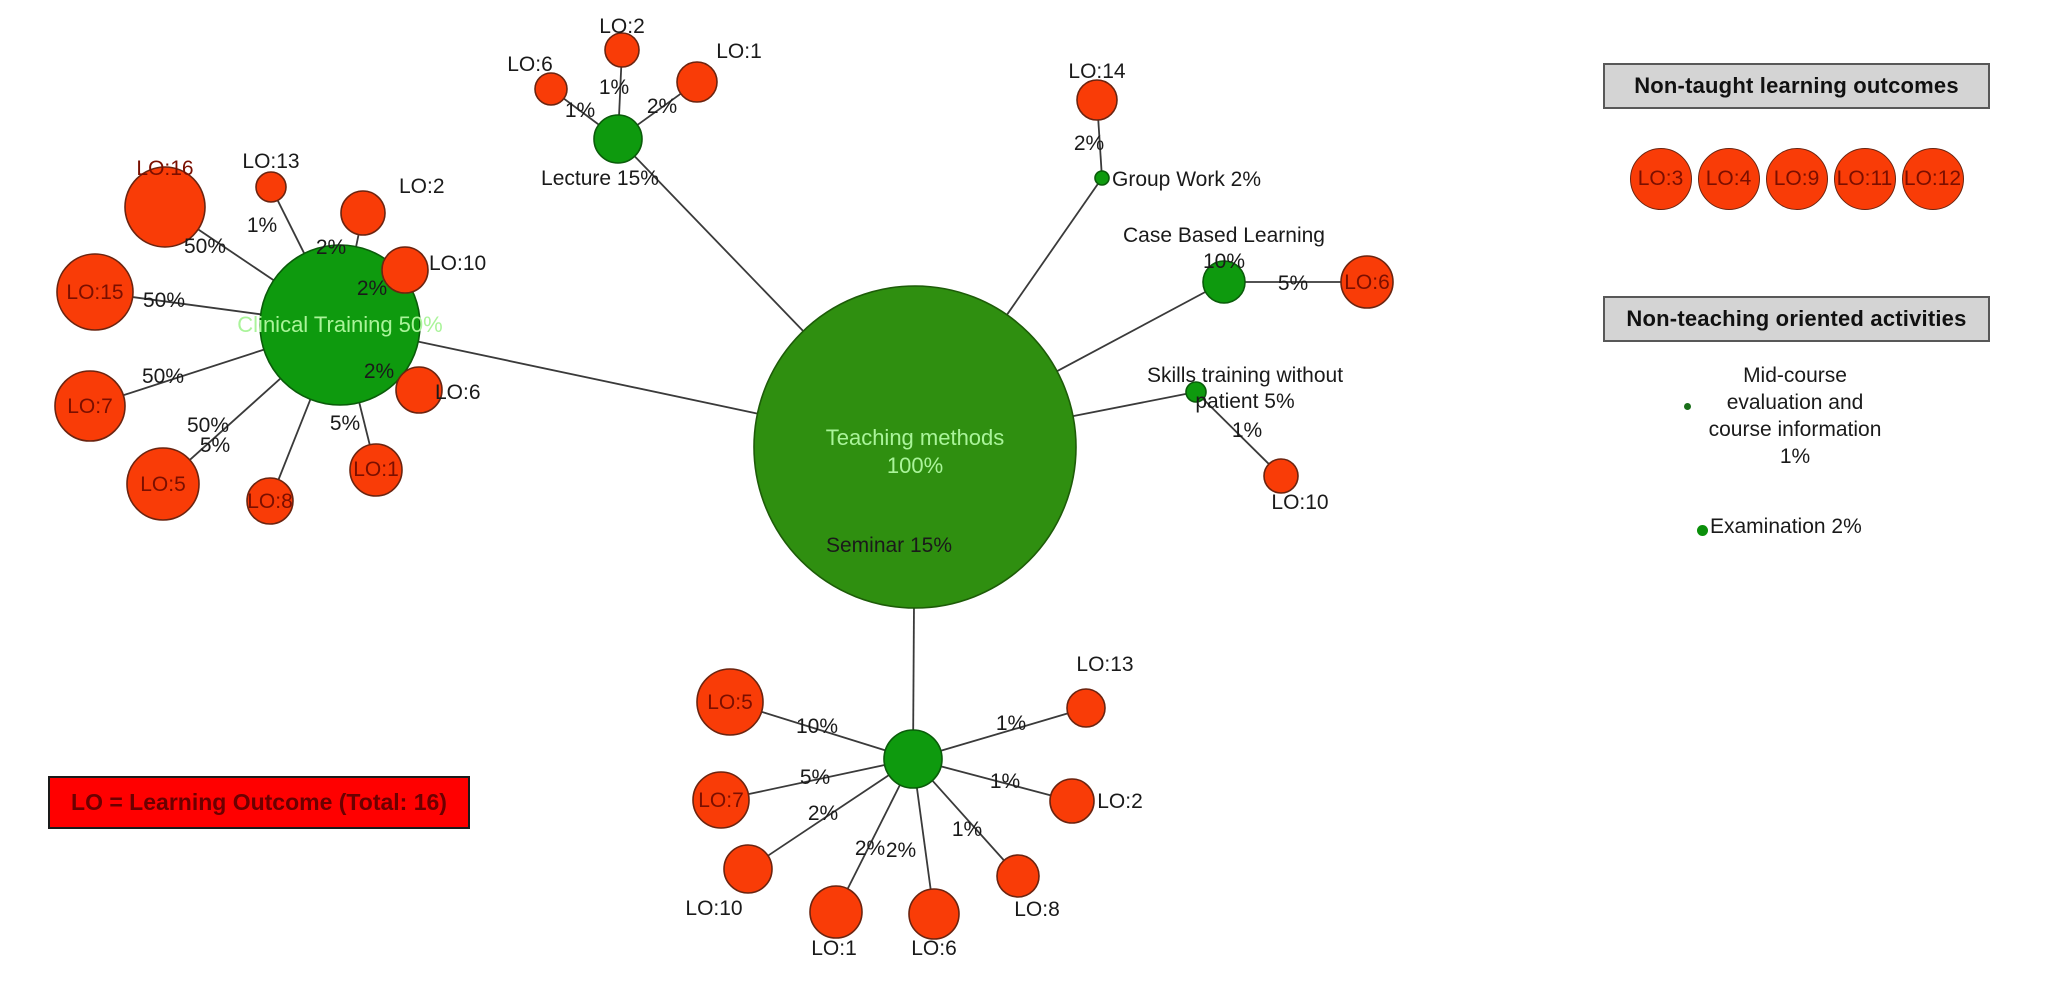 The width and height of the screenshot is (2059, 1001). I want to click on edge-percent-clinical-training-lo2-2: 2%, so click(331, 247).